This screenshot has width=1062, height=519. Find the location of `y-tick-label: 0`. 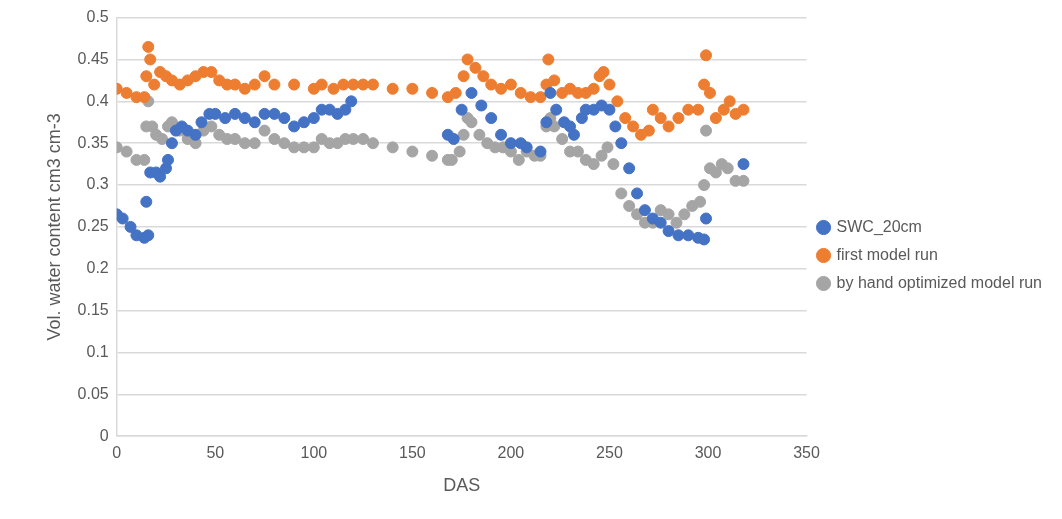

y-tick-label: 0 is located at coordinates (104, 435).